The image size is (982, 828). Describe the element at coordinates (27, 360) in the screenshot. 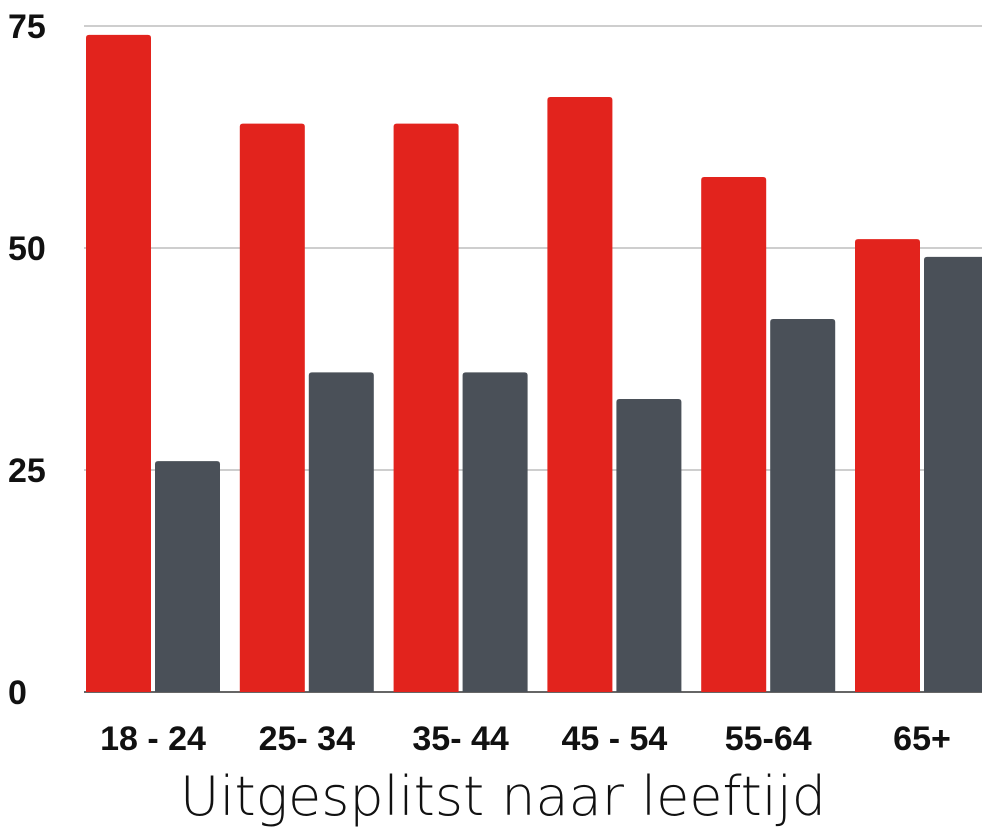

I see `y-axis-ticks: 0 25 50 75` at that location.